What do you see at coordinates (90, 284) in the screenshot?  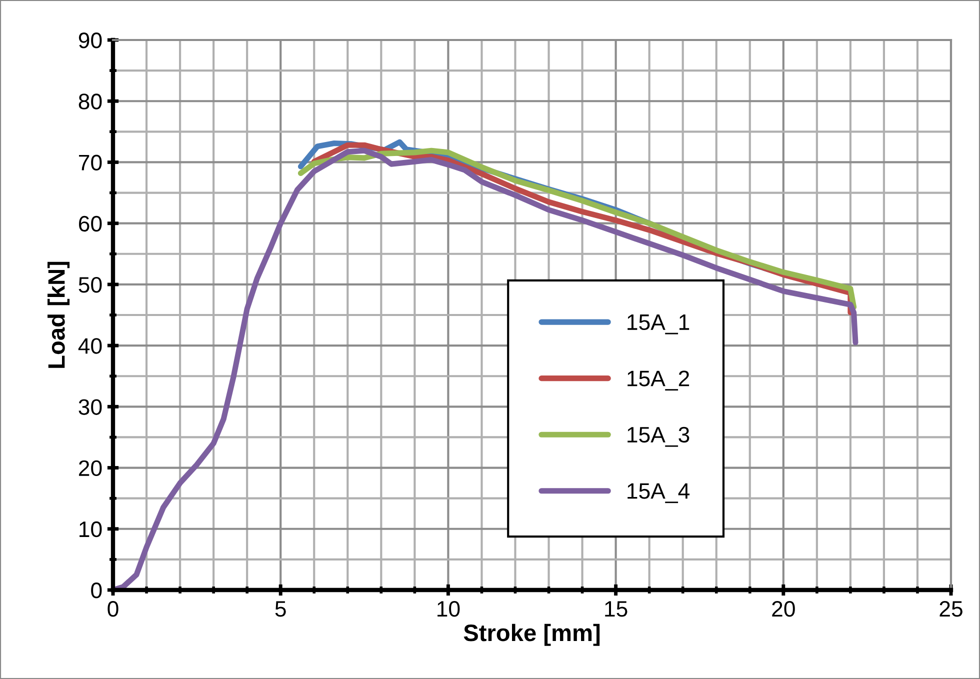 I see `y-tick-label: 50` at bounding box center [90, 284].